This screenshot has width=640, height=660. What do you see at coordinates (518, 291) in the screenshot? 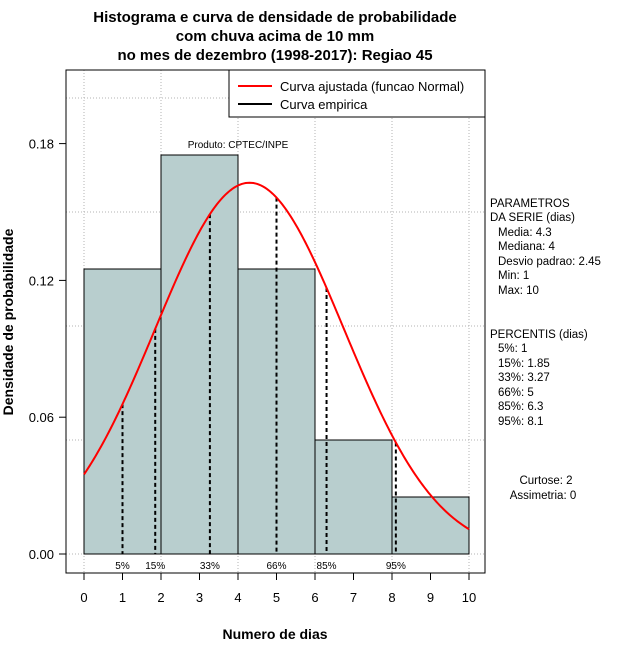
I see `param-max: Max: 10` at bounding box center [518, 291].